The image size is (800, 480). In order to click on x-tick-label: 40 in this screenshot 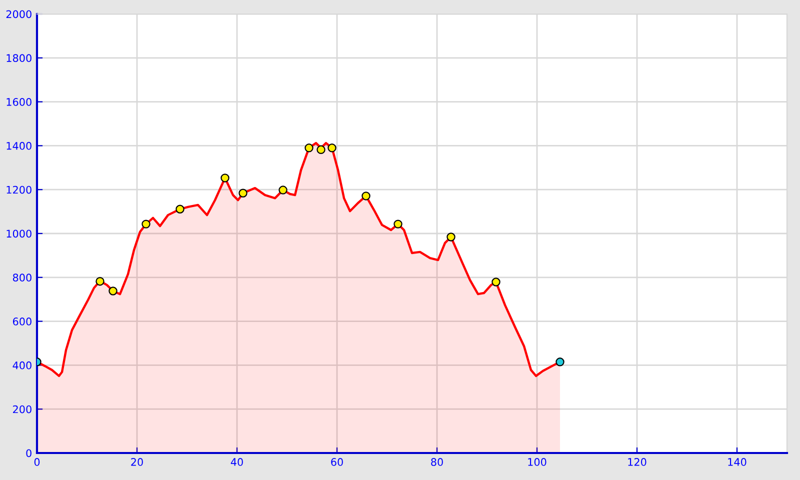, I will do `click(236, 462)`.